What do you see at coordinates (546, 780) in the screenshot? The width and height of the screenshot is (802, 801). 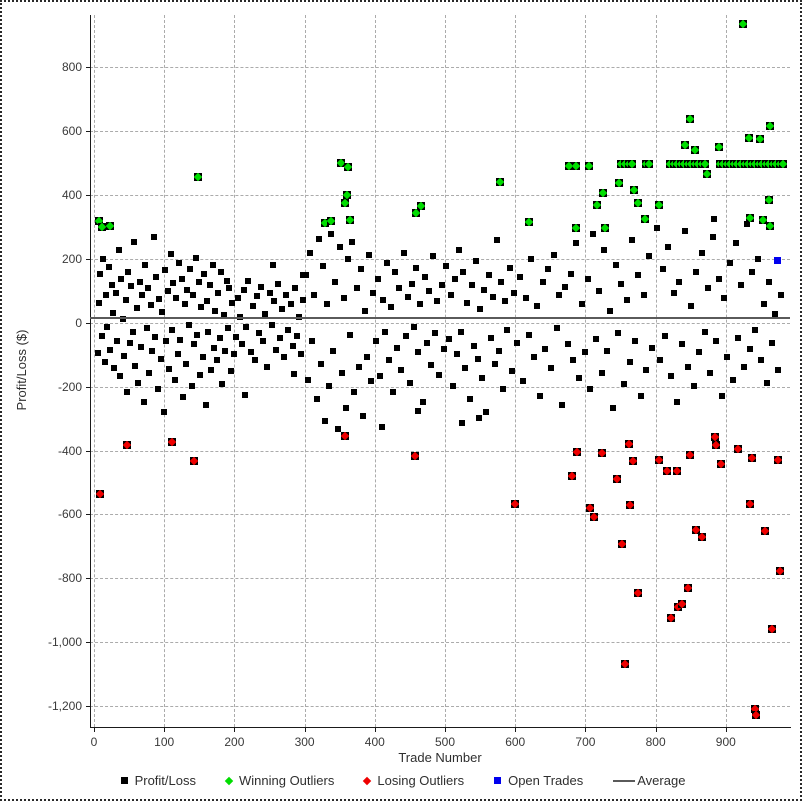 I see `legend-label: Open Trades` at bounding box center [546, 780].